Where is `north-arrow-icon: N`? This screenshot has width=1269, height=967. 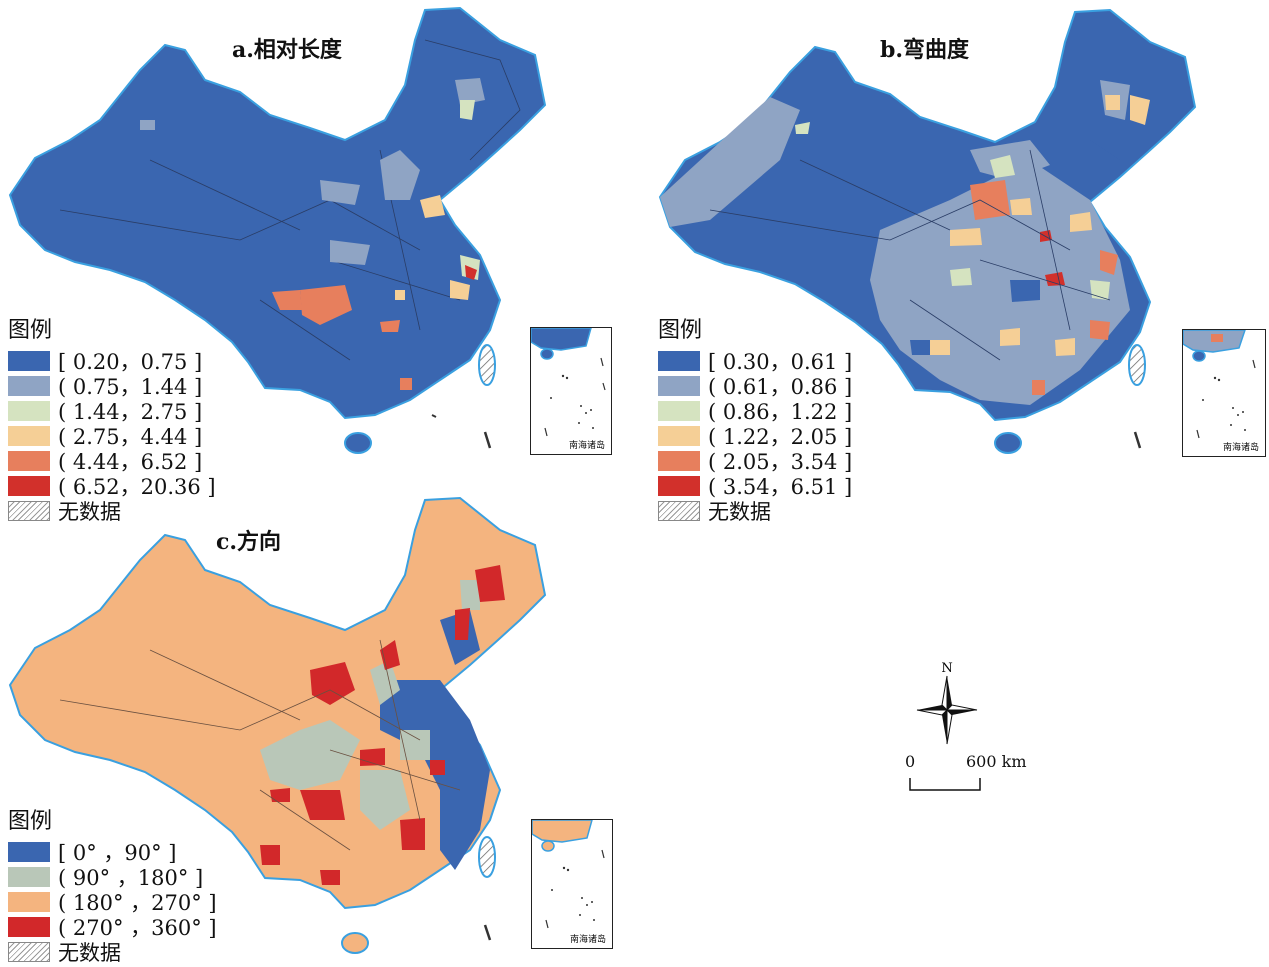
north-arrow-icon: N is located at coordinates (947, 702).